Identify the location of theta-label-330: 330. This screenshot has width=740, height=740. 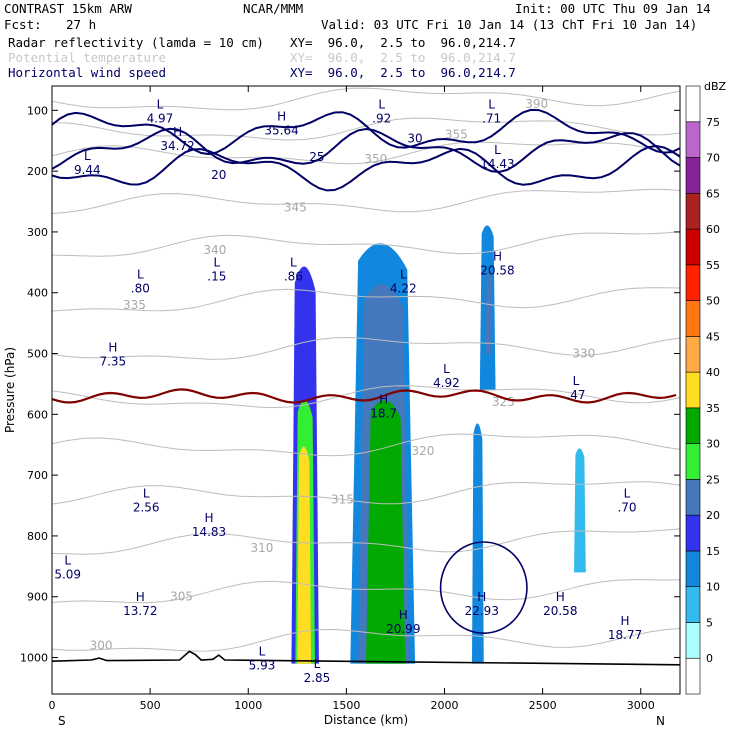
(583, 354).